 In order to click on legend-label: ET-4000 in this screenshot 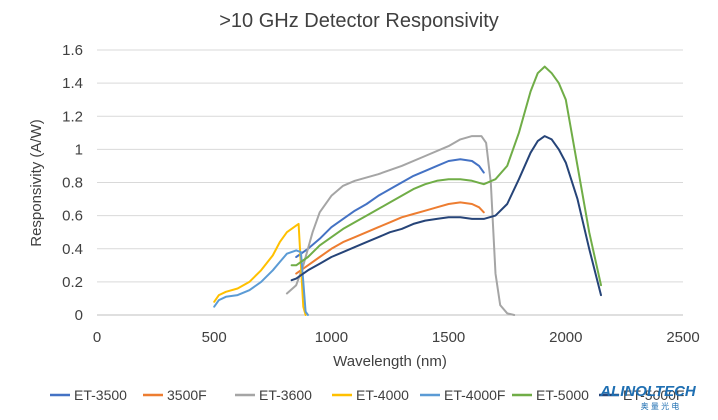, I will do `click(382, 395)`.